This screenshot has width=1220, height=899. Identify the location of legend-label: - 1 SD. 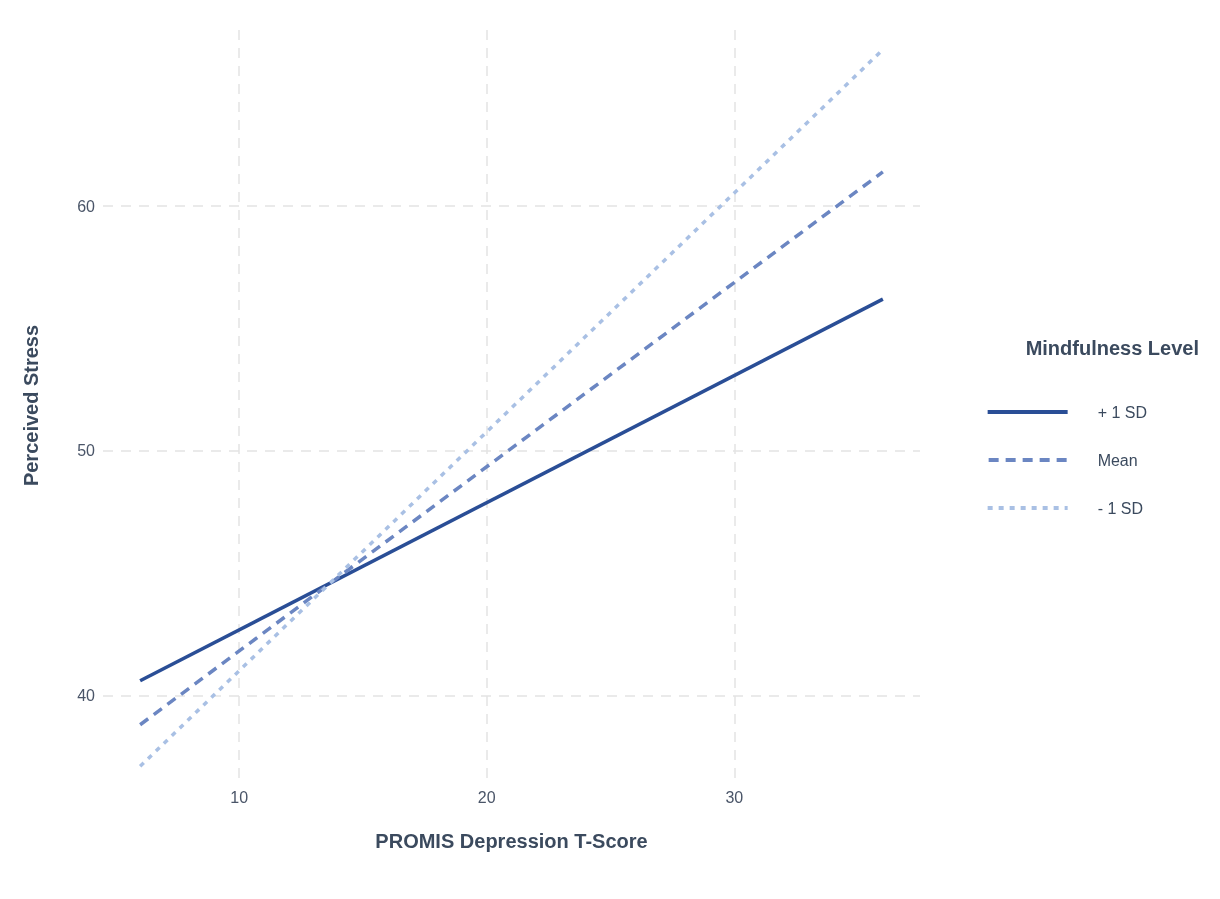
(1120, 508).